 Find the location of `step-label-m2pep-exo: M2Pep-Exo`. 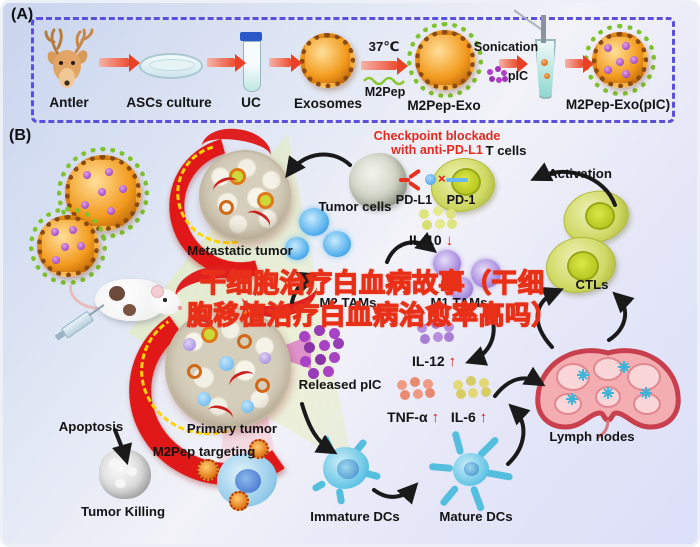

step-label-m2pep-exo: M2Pep-Exo is located at coordinates (444, 105).